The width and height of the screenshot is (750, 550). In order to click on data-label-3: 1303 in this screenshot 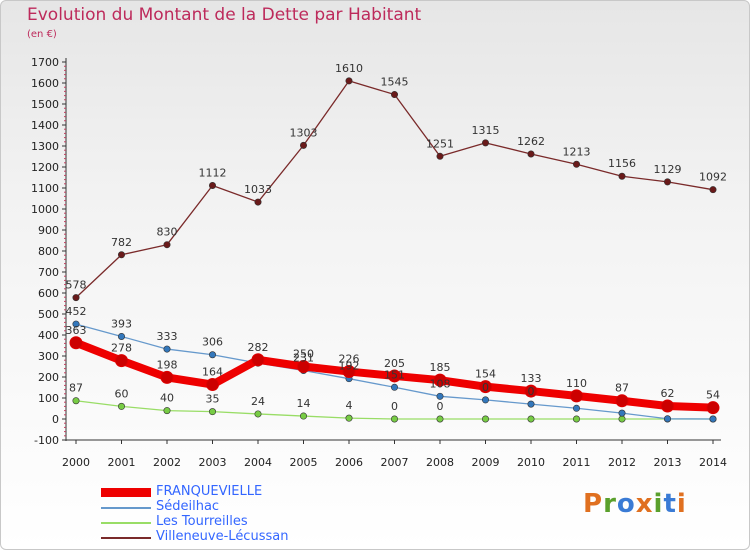, I will do `click(304, 132)`.